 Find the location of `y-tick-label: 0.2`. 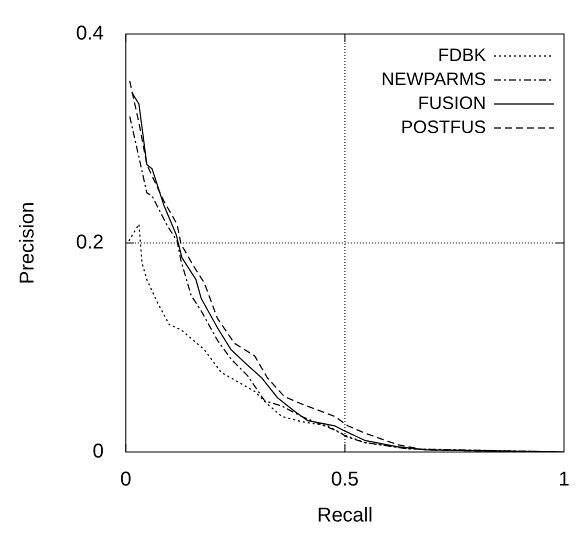

y-tick-label: 0.2 is located at coordinates (90, 243).